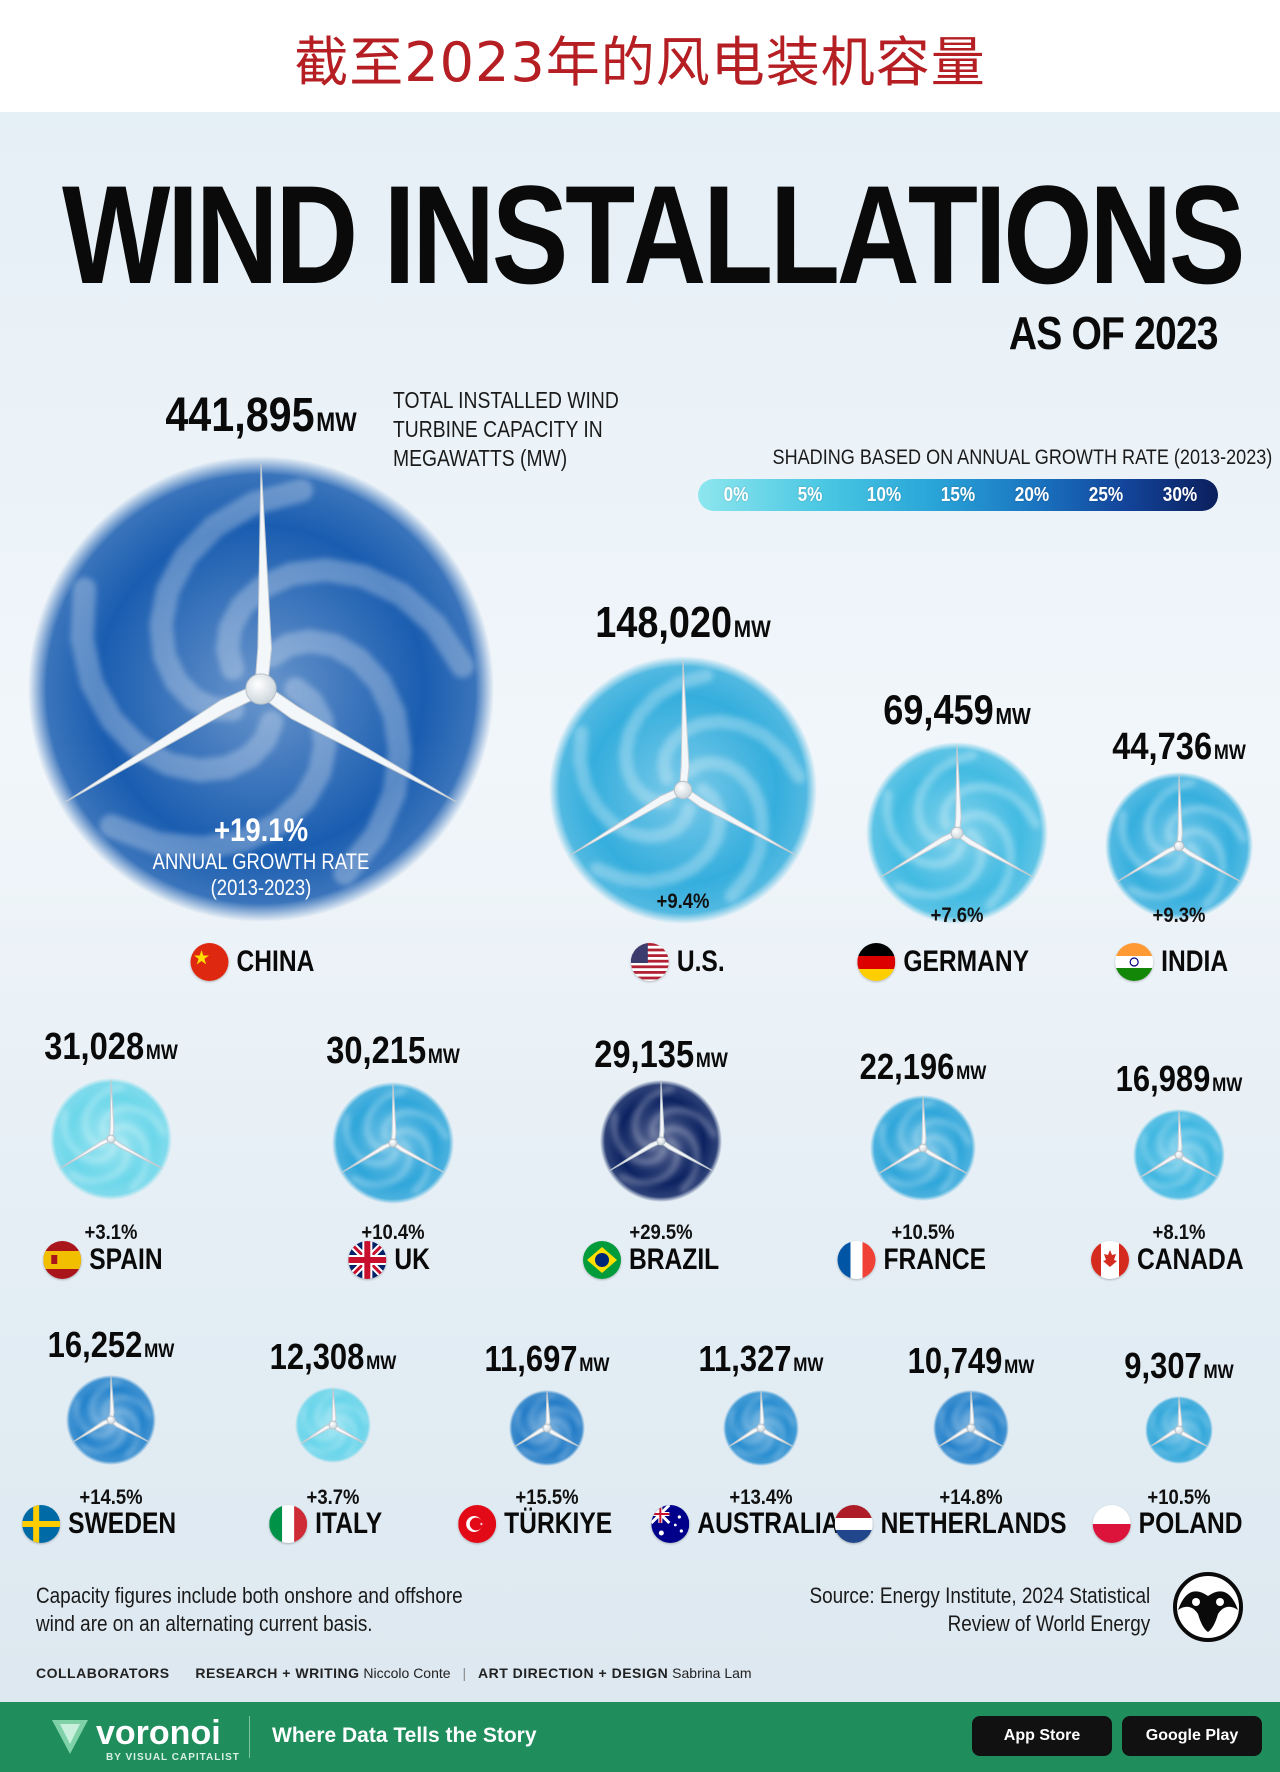 The width and height of the screenshot is (1280, 1772). I want to click on country-name: TÜRKIYE, so click(558, 1523).